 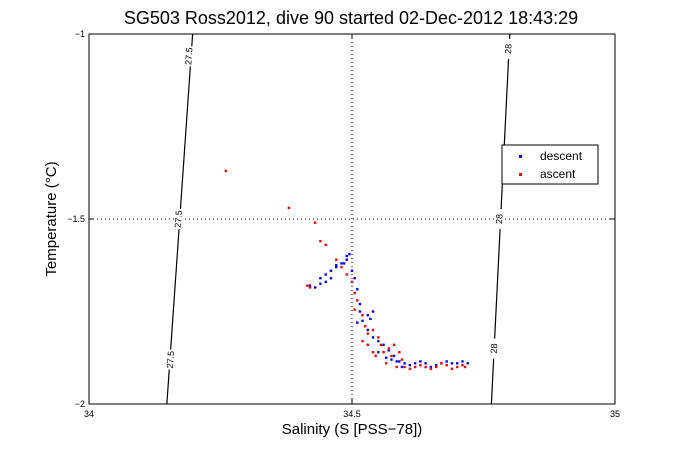 What do you see at coordinates (76, 219) in the screenshot?
I see `y-tick-label: −1.5` at bounding box center [76, 219].